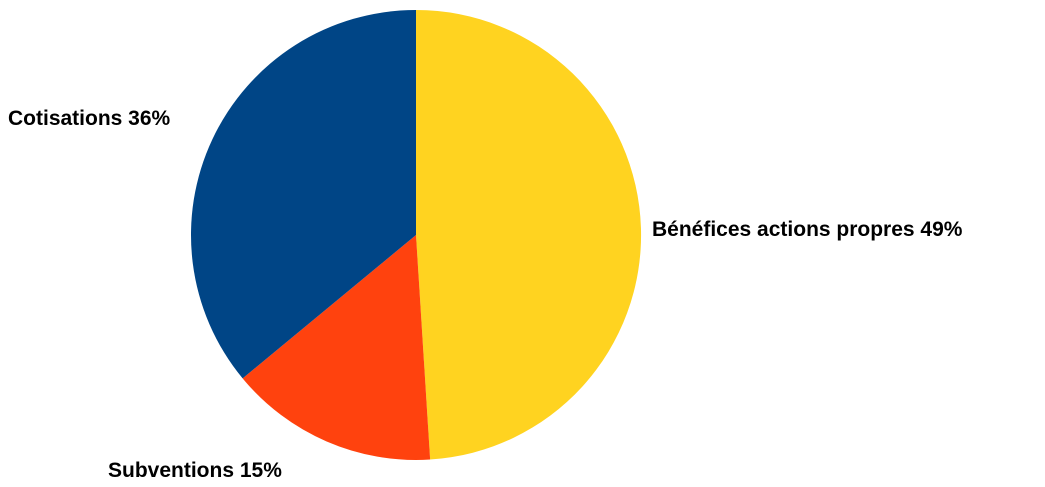  What do you see at coordinates (195, 470) in the screenshot?
I see `slice-label-subventions: Subventions 15%` at bounding box center [195, 470].